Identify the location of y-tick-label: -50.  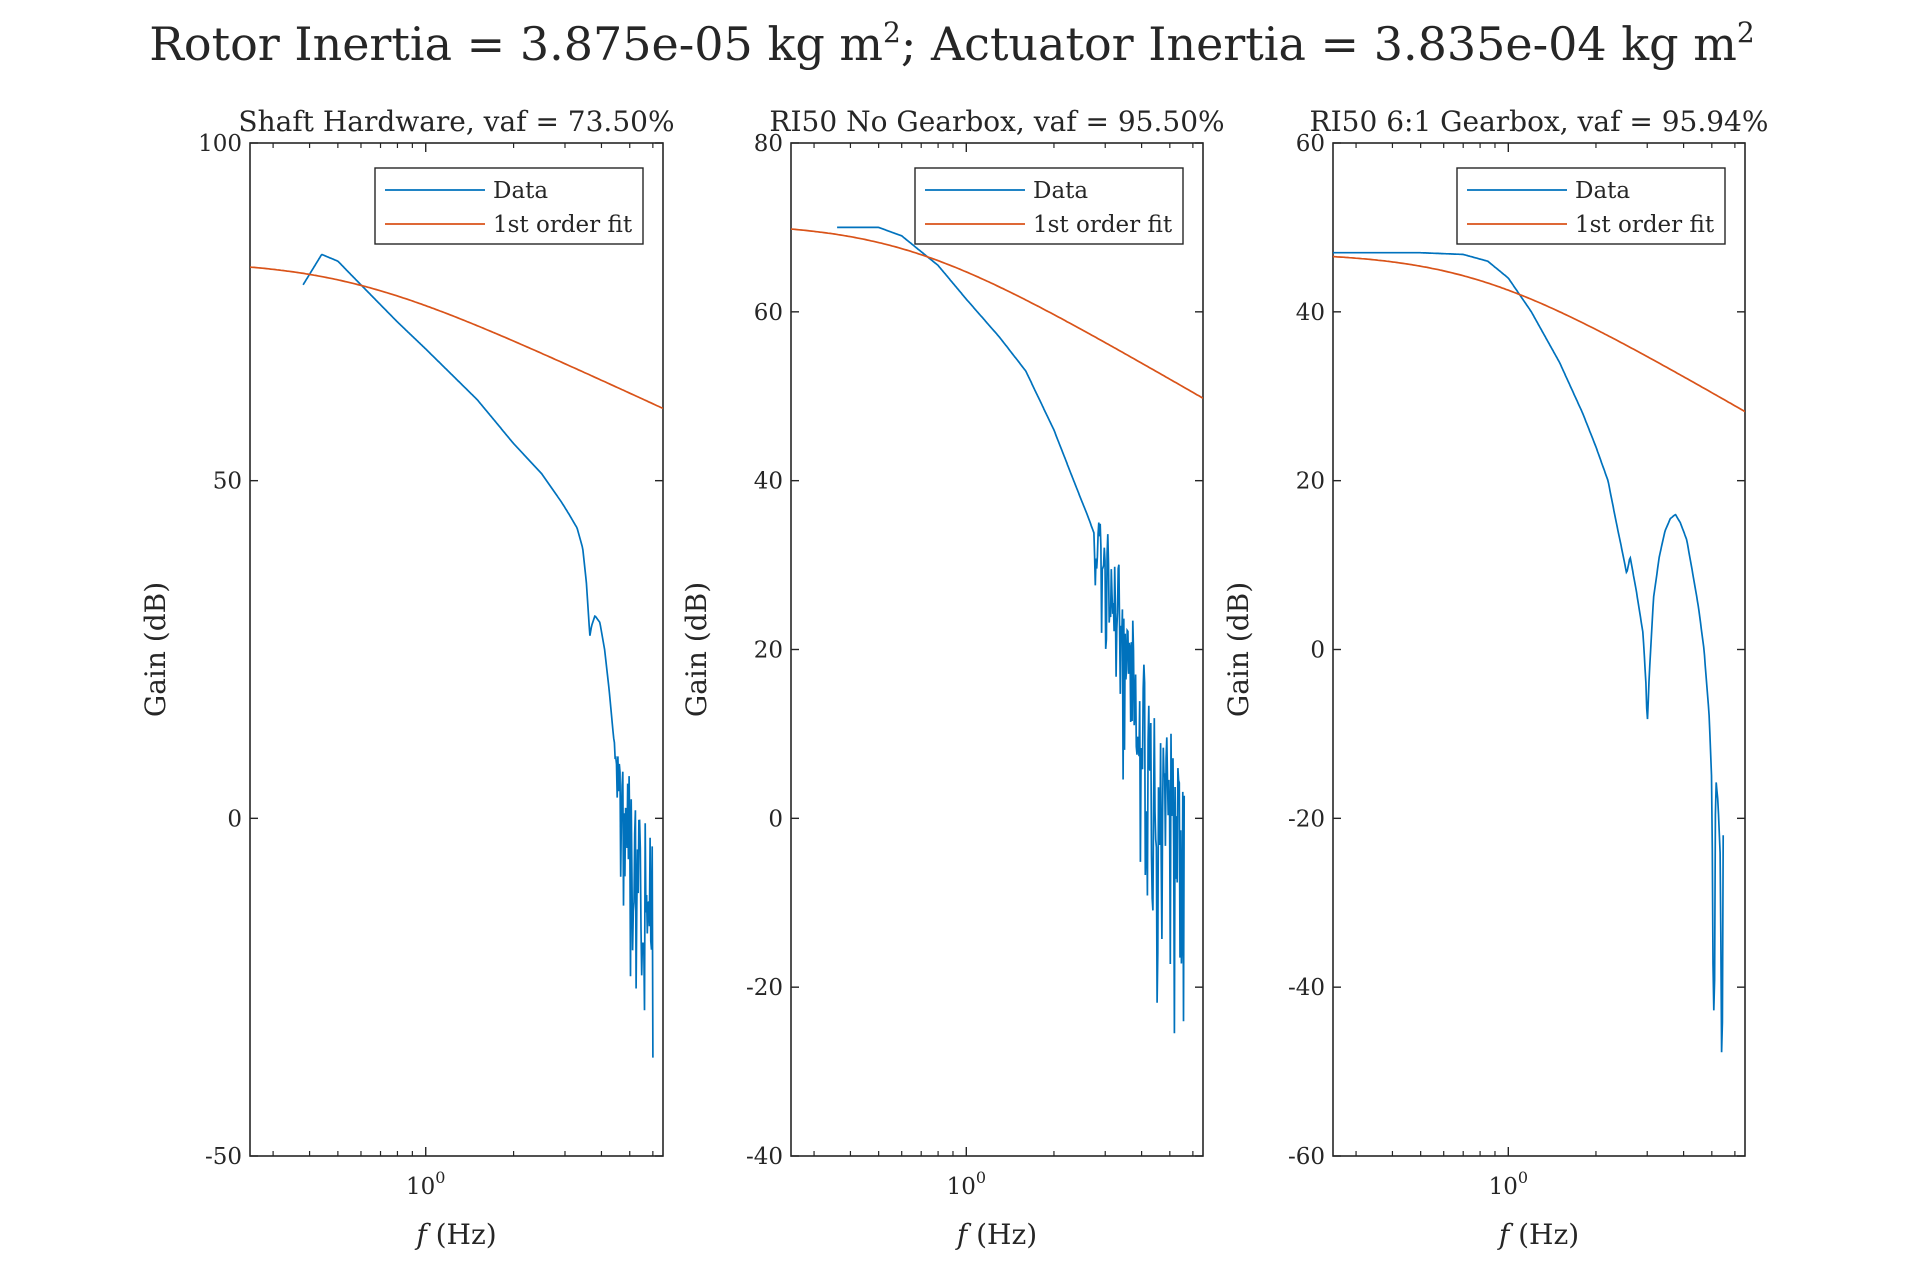
(223, 1157).